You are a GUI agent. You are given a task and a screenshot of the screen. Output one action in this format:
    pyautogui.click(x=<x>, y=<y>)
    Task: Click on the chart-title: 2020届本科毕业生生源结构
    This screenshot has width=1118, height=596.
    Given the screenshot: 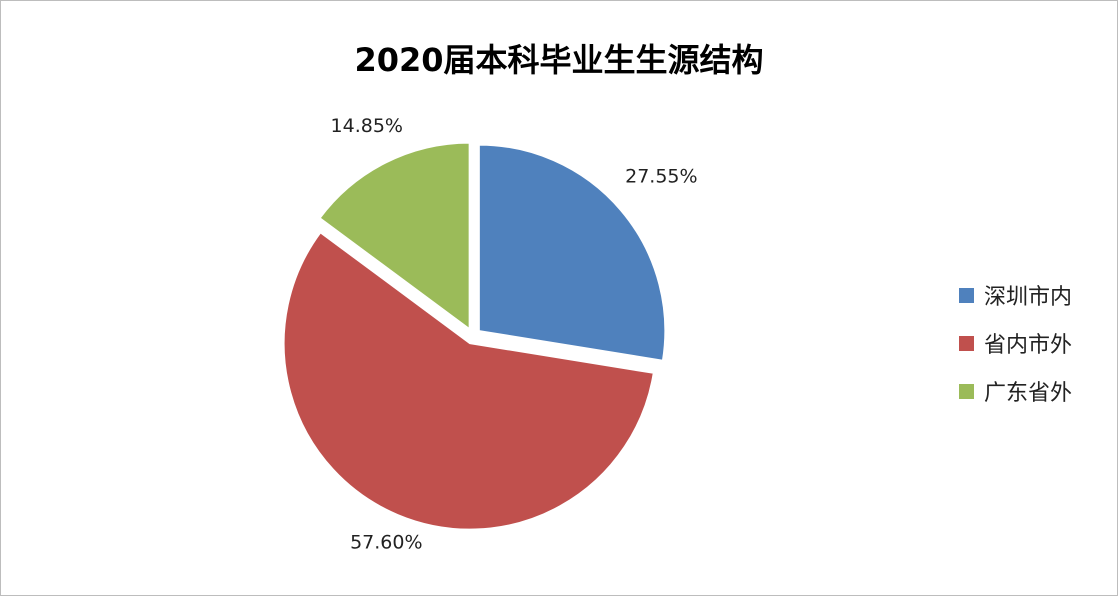 What is the action you would take?
    pyautogui.click(x=559, y=60)
    